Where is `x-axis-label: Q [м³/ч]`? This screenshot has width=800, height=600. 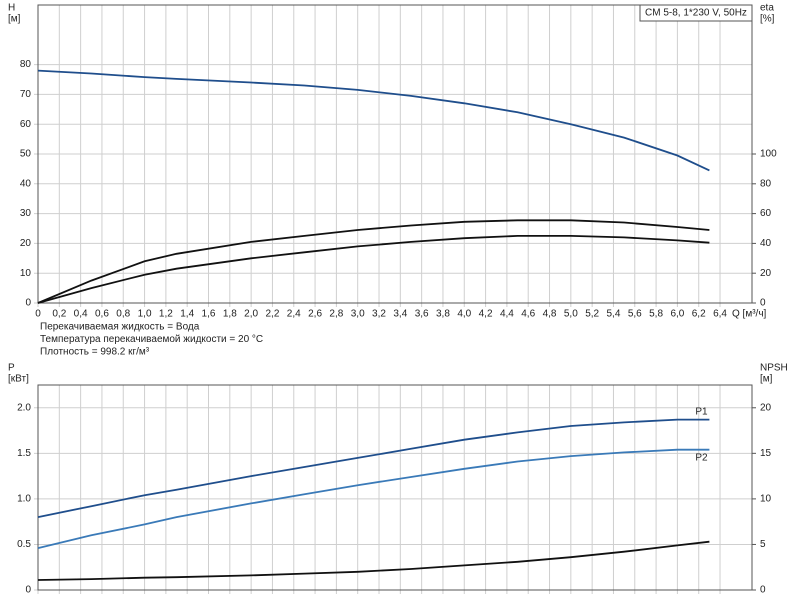 x-axis-label: Q [м³/ч] is located at coordinates (749, 314).